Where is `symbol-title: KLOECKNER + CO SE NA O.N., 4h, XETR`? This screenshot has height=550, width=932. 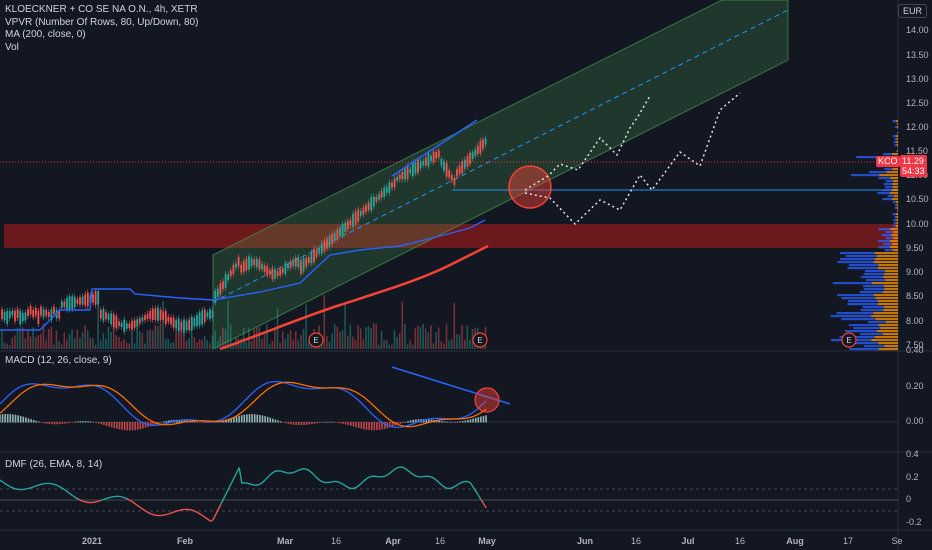
symbol-title: KLOECKNER + CO SE NA O.N., 4h, XETR is located at coordinates (101, 9).